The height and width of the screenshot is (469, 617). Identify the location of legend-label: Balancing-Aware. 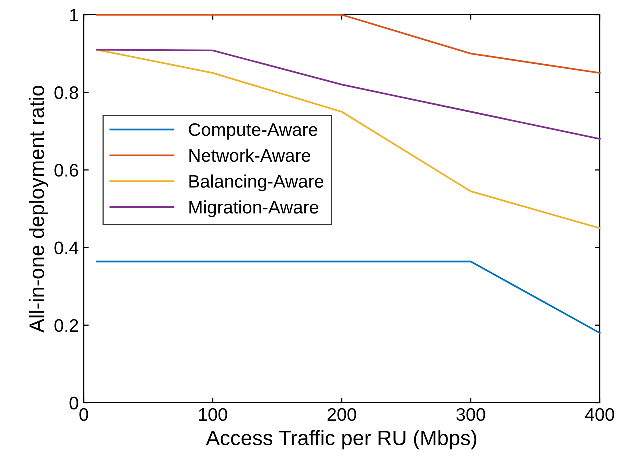
(257, 183).